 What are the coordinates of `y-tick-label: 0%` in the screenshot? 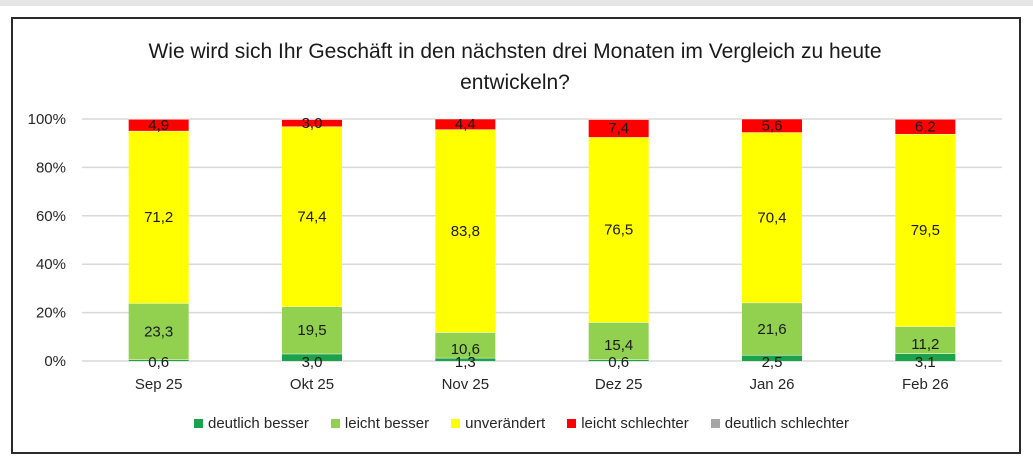 It's located at (55, 361).